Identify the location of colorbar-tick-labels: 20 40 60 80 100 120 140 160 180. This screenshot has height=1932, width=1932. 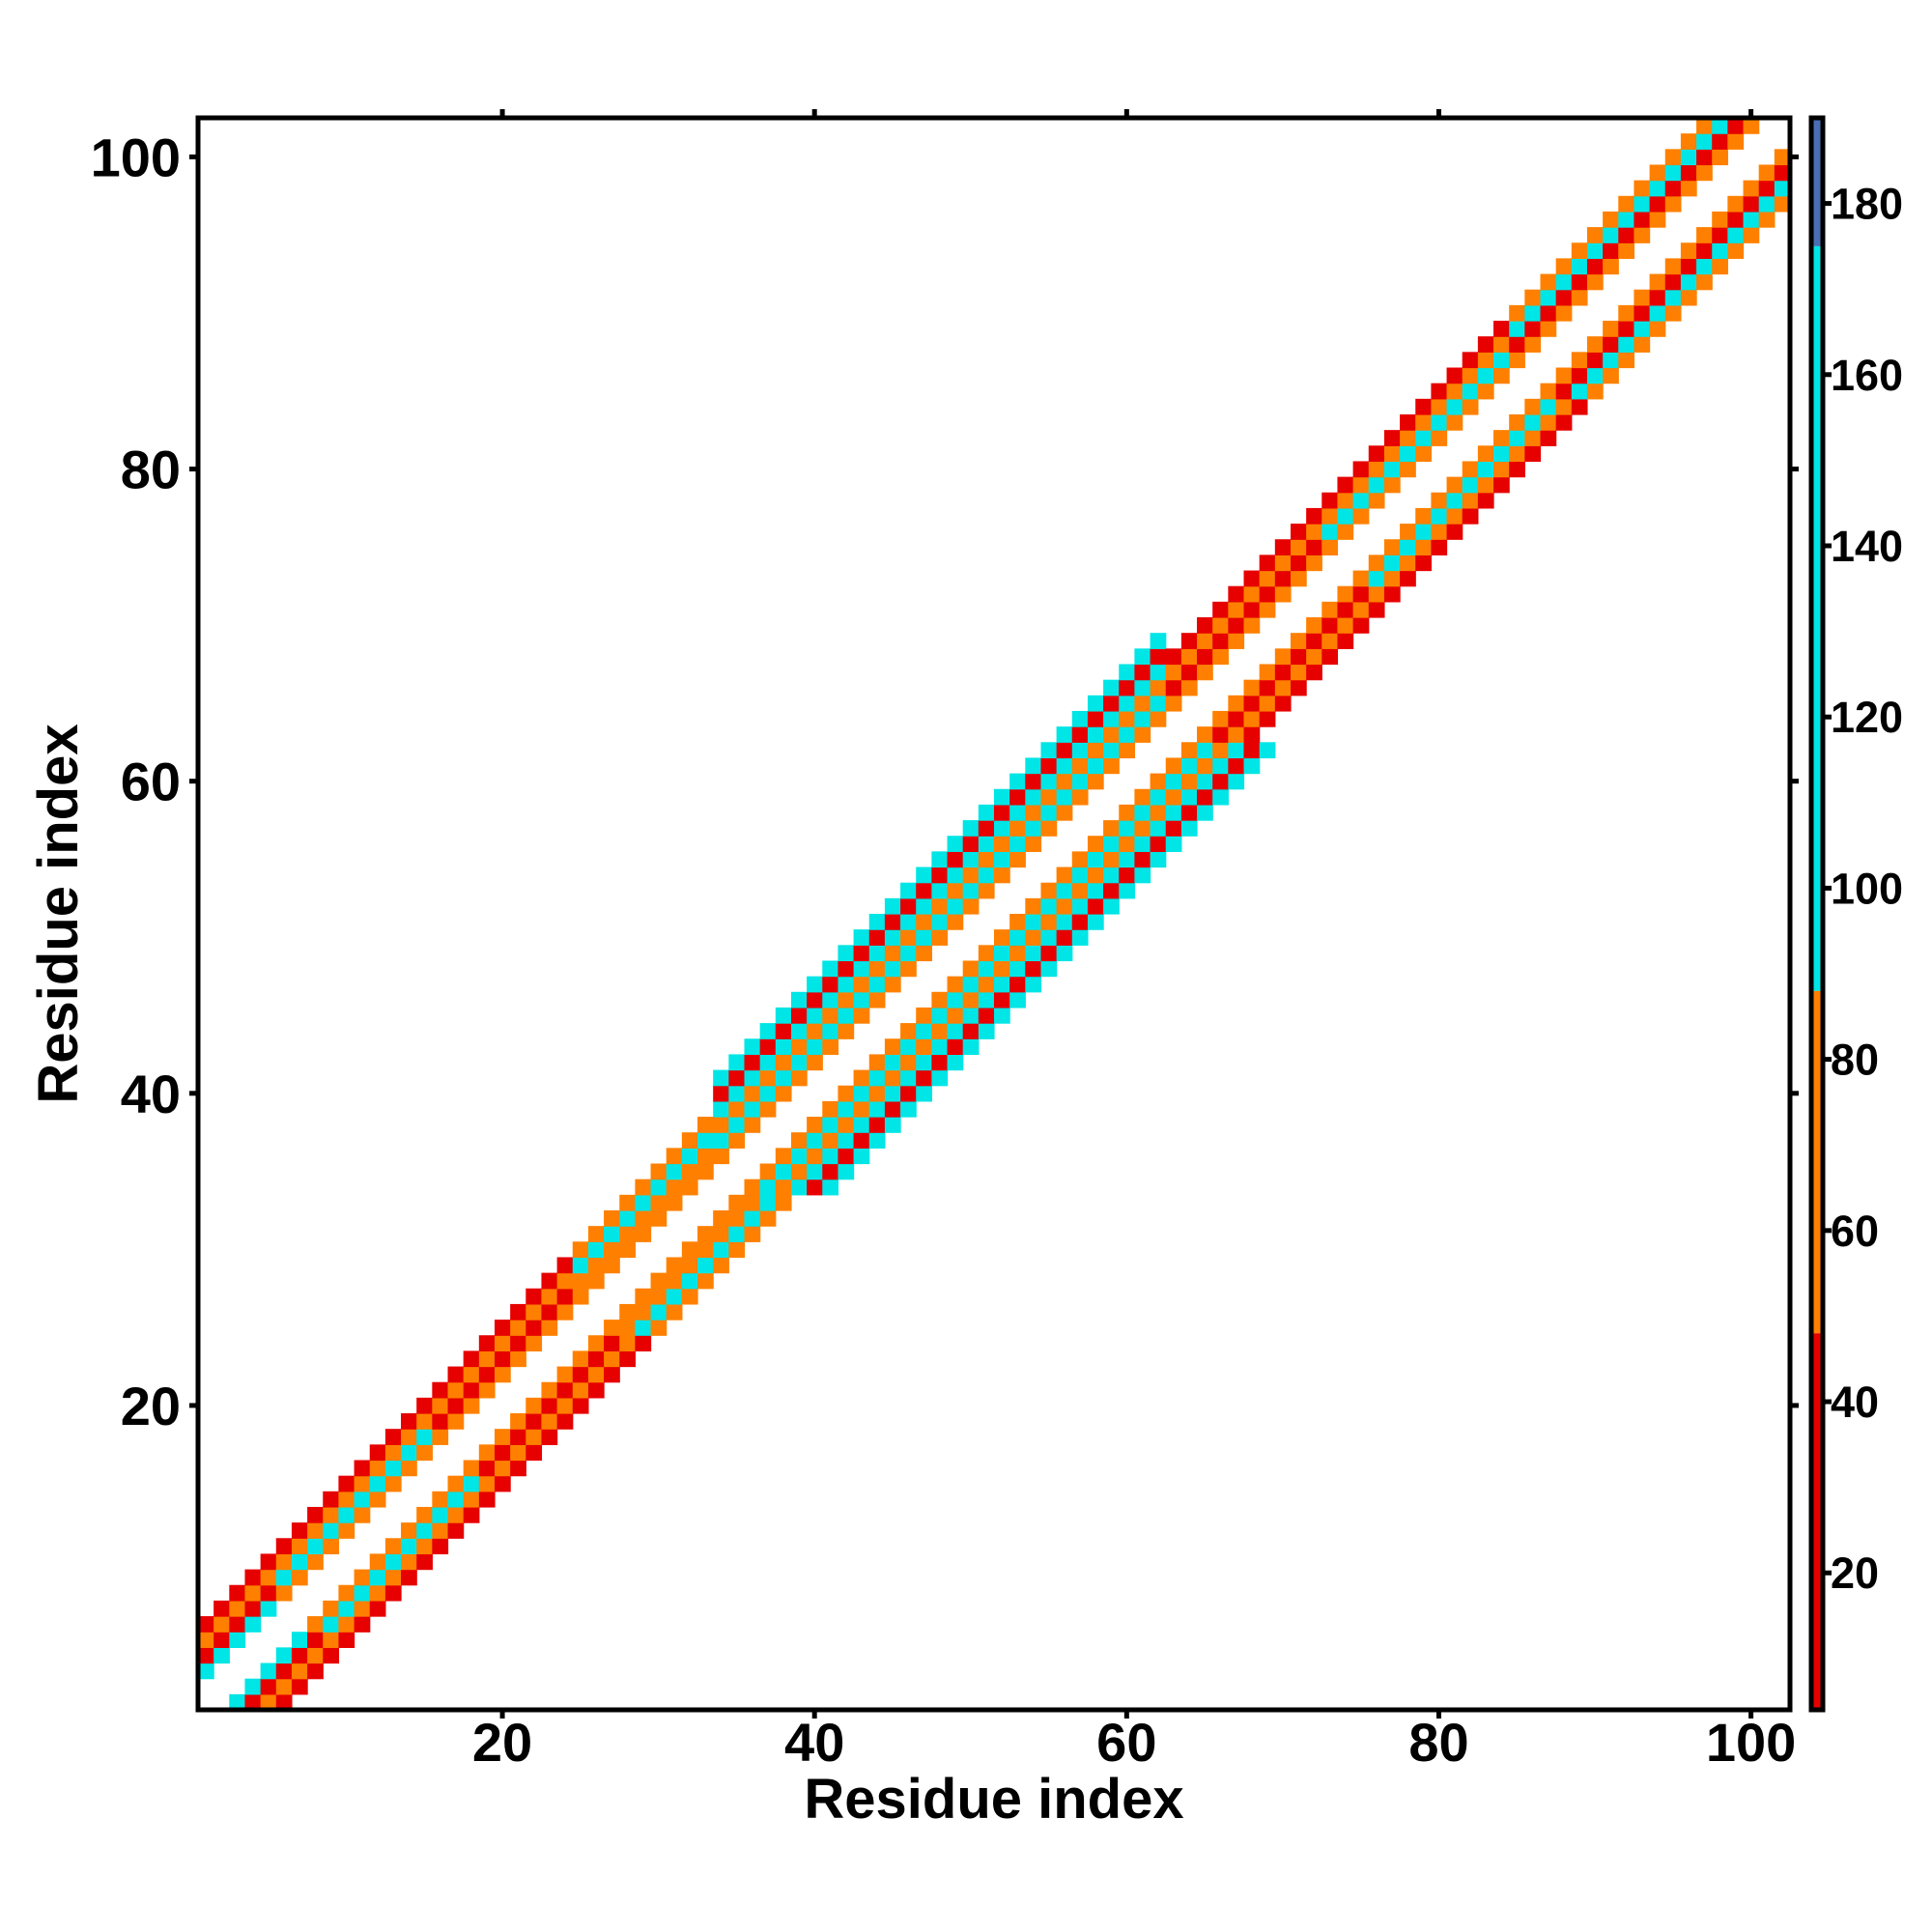
(1867, 889).